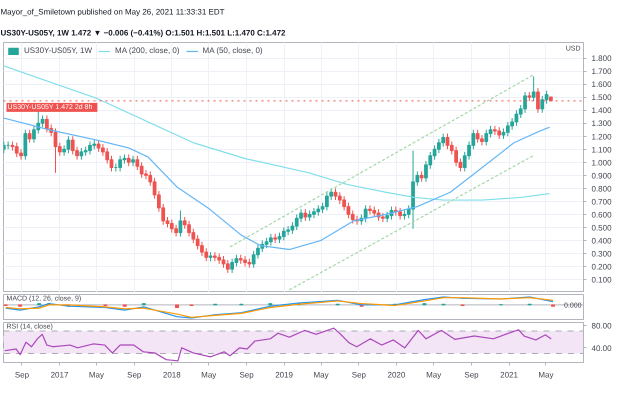  What do you see at coordinates (602, 267) in the screenshot?
I see `y-tick-label: 0.200` at bounding box center [602, 267].